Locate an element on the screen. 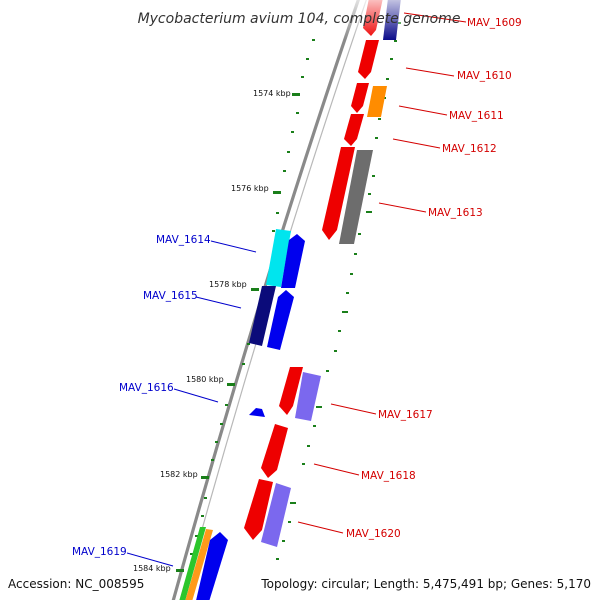 This screenshot has height=600, width=600. gene-arrow-mav-1619-orange is located at coordinates (198, 564).